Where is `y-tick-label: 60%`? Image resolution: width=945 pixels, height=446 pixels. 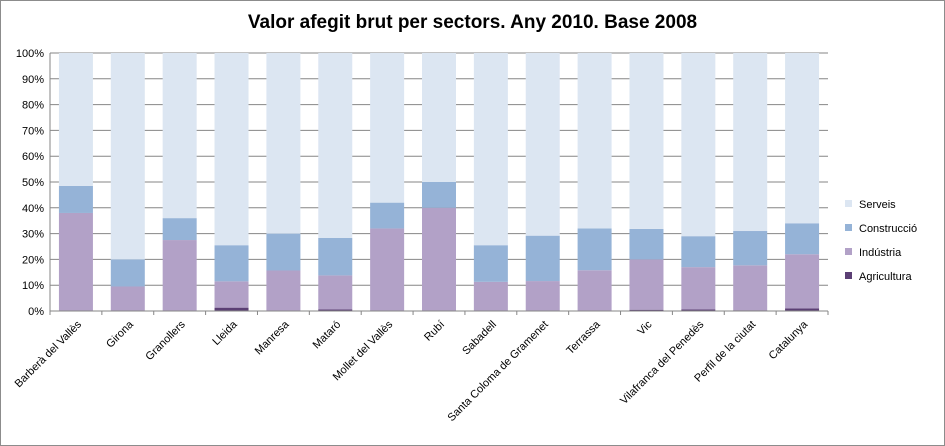 y-tick-label: 60% is located at coordinates (33, 157).